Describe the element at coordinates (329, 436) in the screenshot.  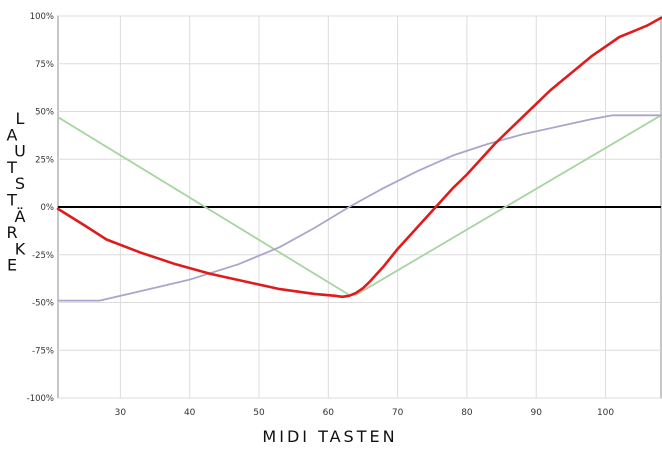
I see `x-axis-label: MIDI TASTEN` at that location.